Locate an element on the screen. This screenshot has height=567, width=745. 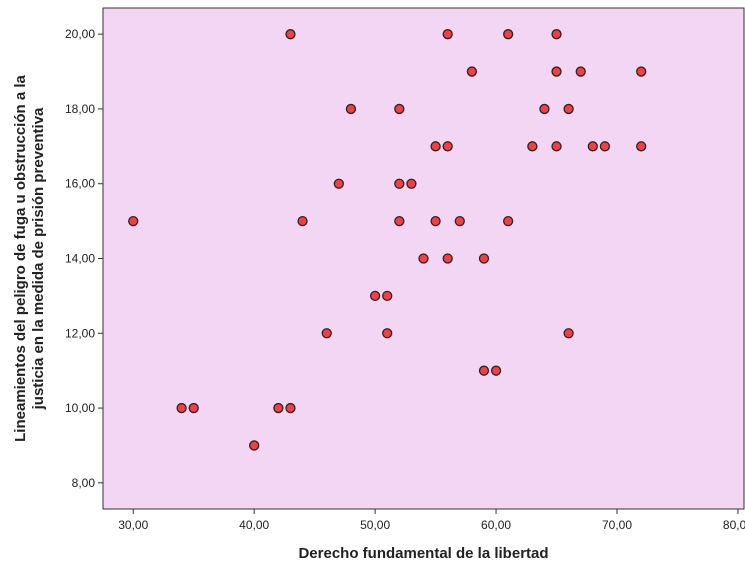
y-axis: 8,00 10,00 12,00 14,00 16,00 18,00 20,00 is located at coordinates (84, 258).